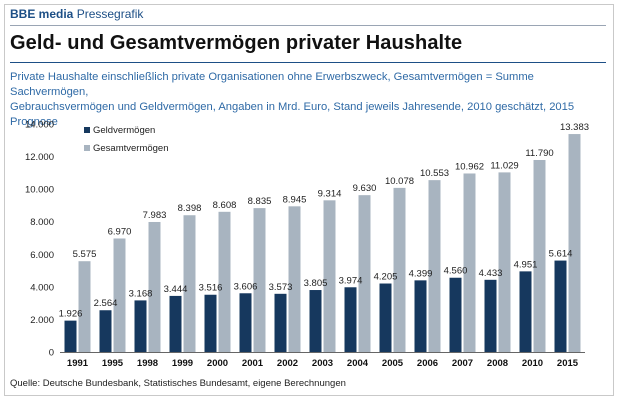  Describe the element at coordinates (568, 363) in the screenshot. I see `x-tick-label: 2015` at that location.